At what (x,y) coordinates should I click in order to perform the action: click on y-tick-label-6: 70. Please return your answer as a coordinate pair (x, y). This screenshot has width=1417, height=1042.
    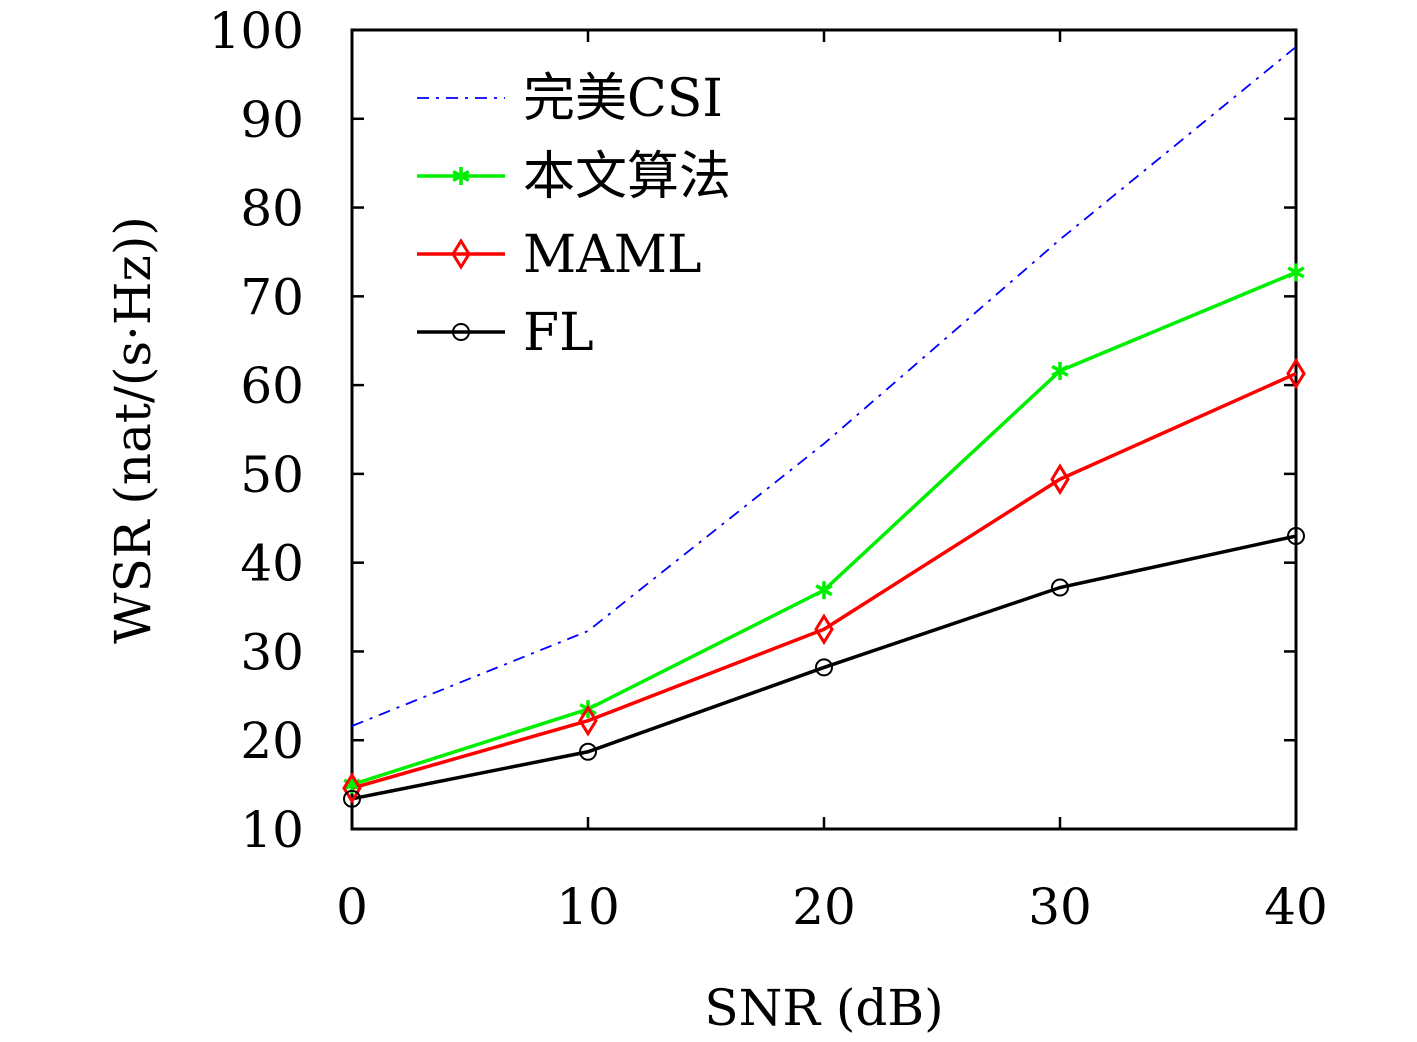
    Looking at the image, I should click on (272, 297).